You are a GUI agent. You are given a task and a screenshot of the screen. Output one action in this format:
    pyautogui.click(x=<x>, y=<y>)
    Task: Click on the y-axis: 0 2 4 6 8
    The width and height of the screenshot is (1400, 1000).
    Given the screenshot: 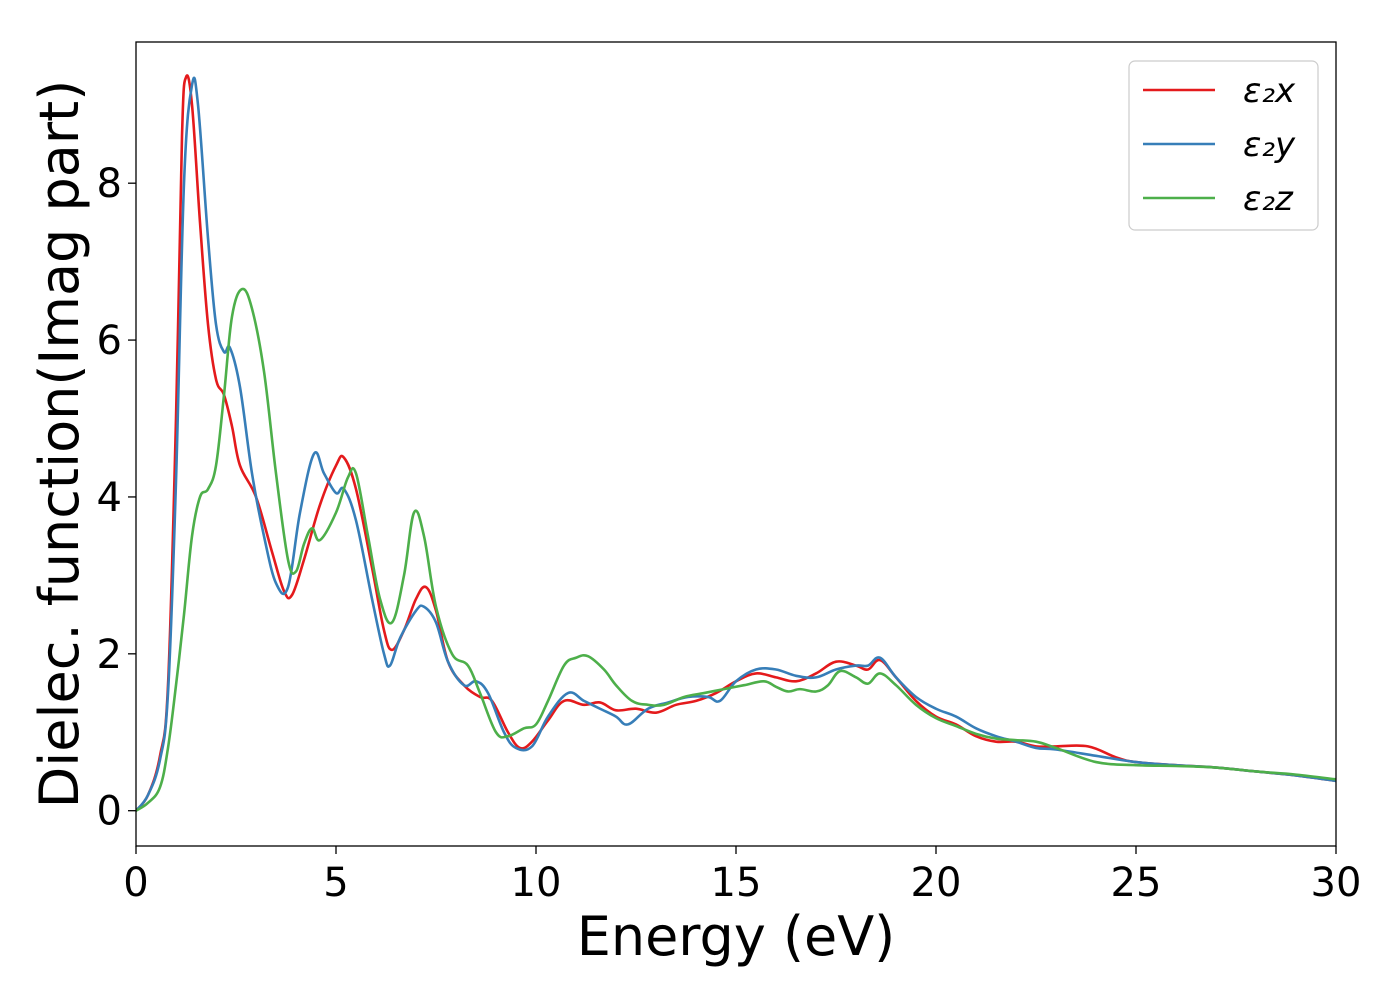 What is the action you would take?
    pyautogui.click(x=116, y=498)
    